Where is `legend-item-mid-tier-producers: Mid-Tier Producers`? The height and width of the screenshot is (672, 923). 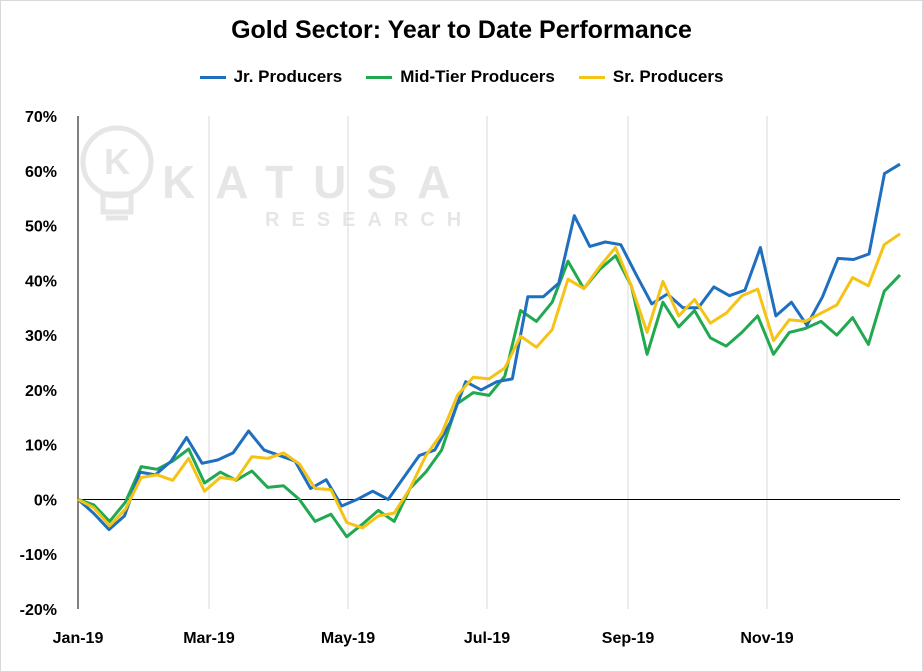 legend-item-mid-tier-producers: Mid-Tier Producers is located at coordinates (460, 77).